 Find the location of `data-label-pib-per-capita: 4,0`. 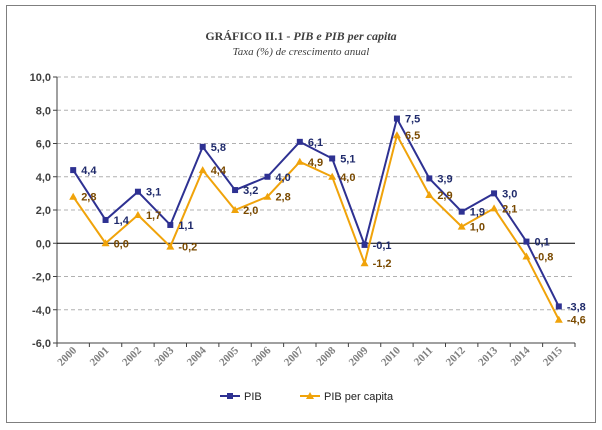

data-label-pib-per-capita: 4,0 is located at coordinates (347, 178).